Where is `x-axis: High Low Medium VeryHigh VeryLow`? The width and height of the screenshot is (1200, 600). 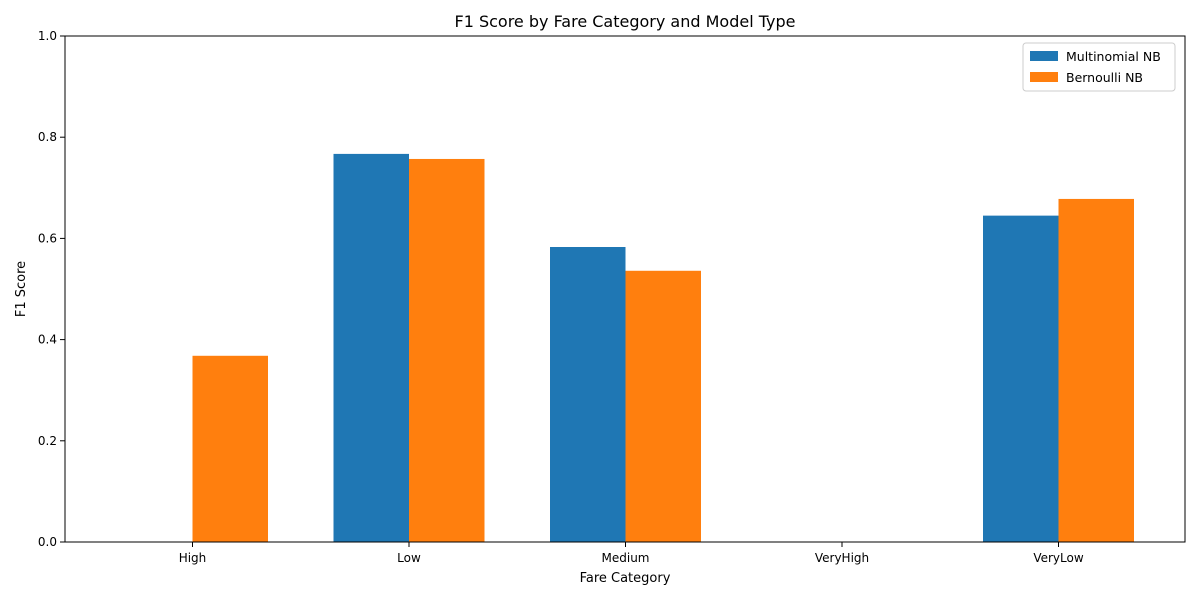
x-axis: High Low Medium VeryHigh VeryLow is located at coordinates (631, 553).